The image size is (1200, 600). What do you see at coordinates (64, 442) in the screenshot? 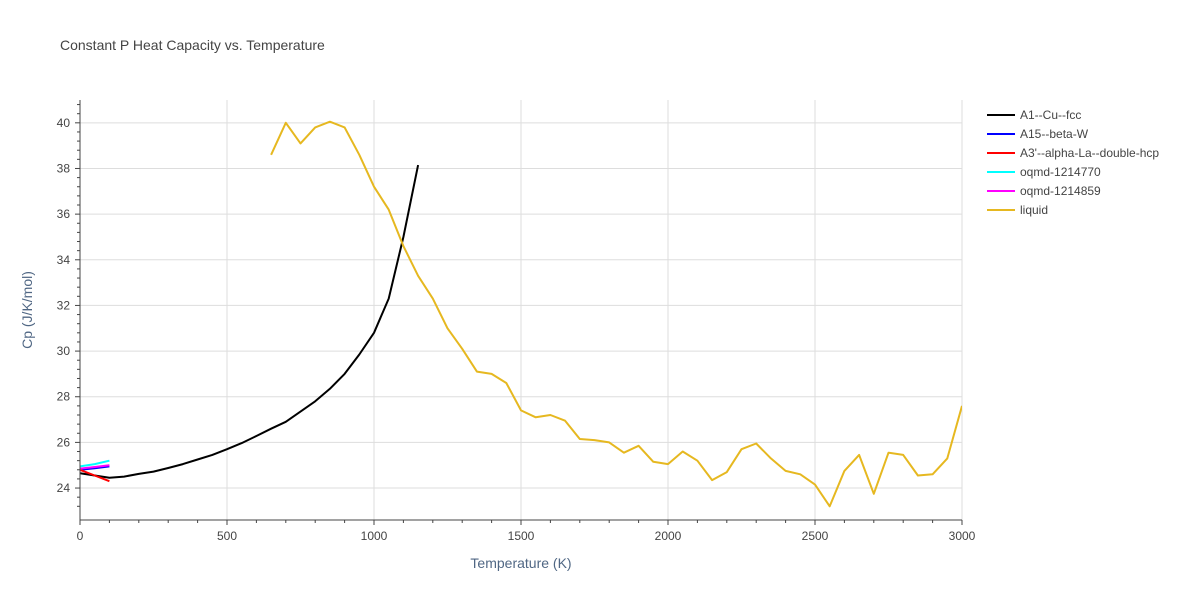
I see `y-tick-label: 26` at bounding box center [64, 442].